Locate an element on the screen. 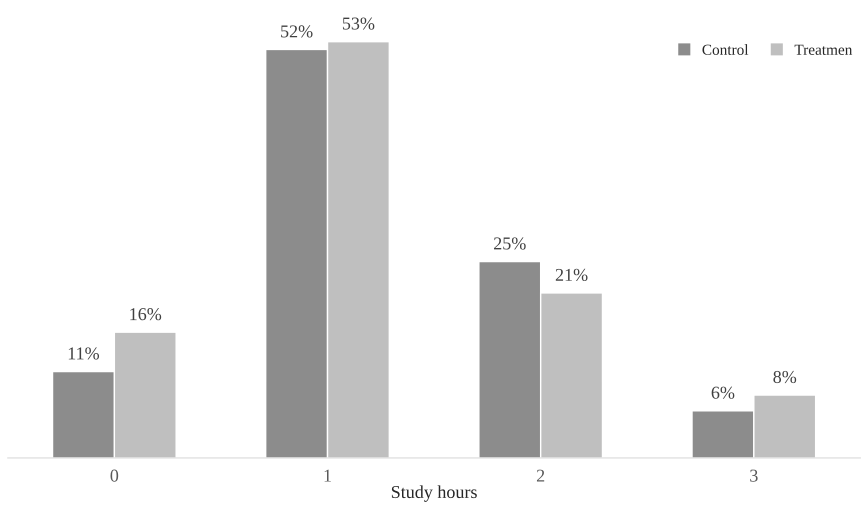 The image size is (863, 518). x-tick-label: 1 is located at coordinates (327, 476).